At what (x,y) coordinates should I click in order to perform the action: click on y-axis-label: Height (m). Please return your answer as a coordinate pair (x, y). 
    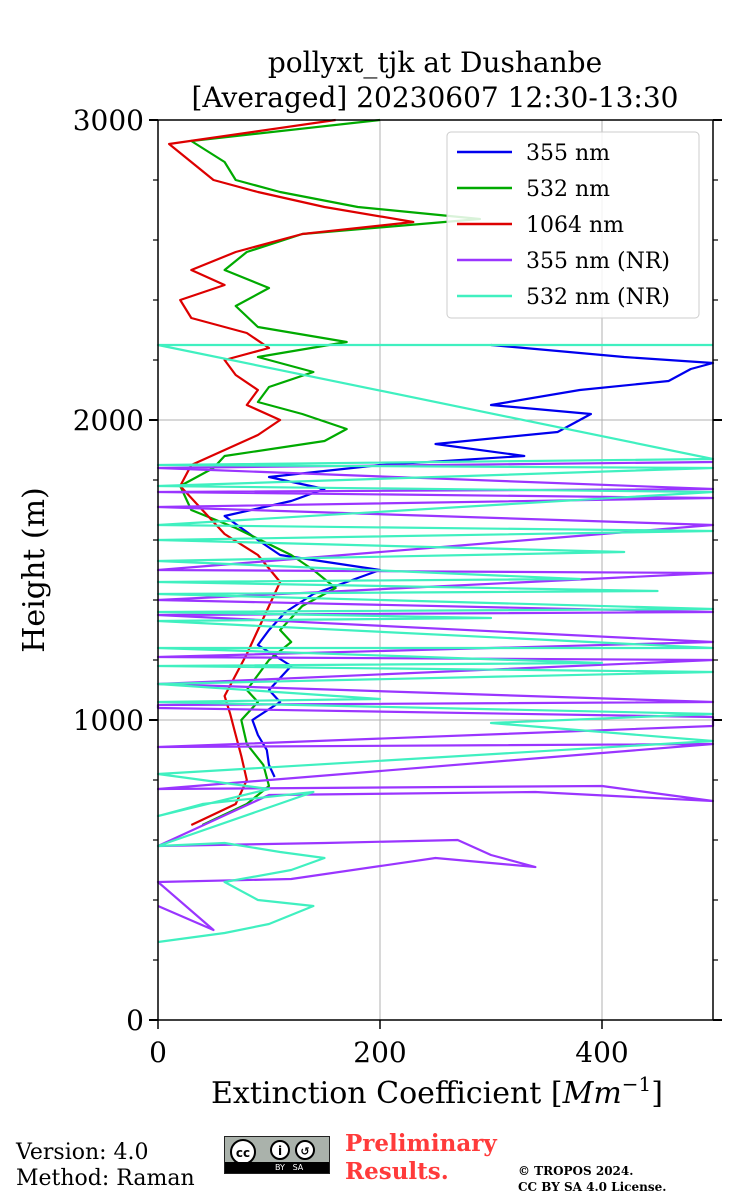
    Looking at the image, I should click on (34, 569).